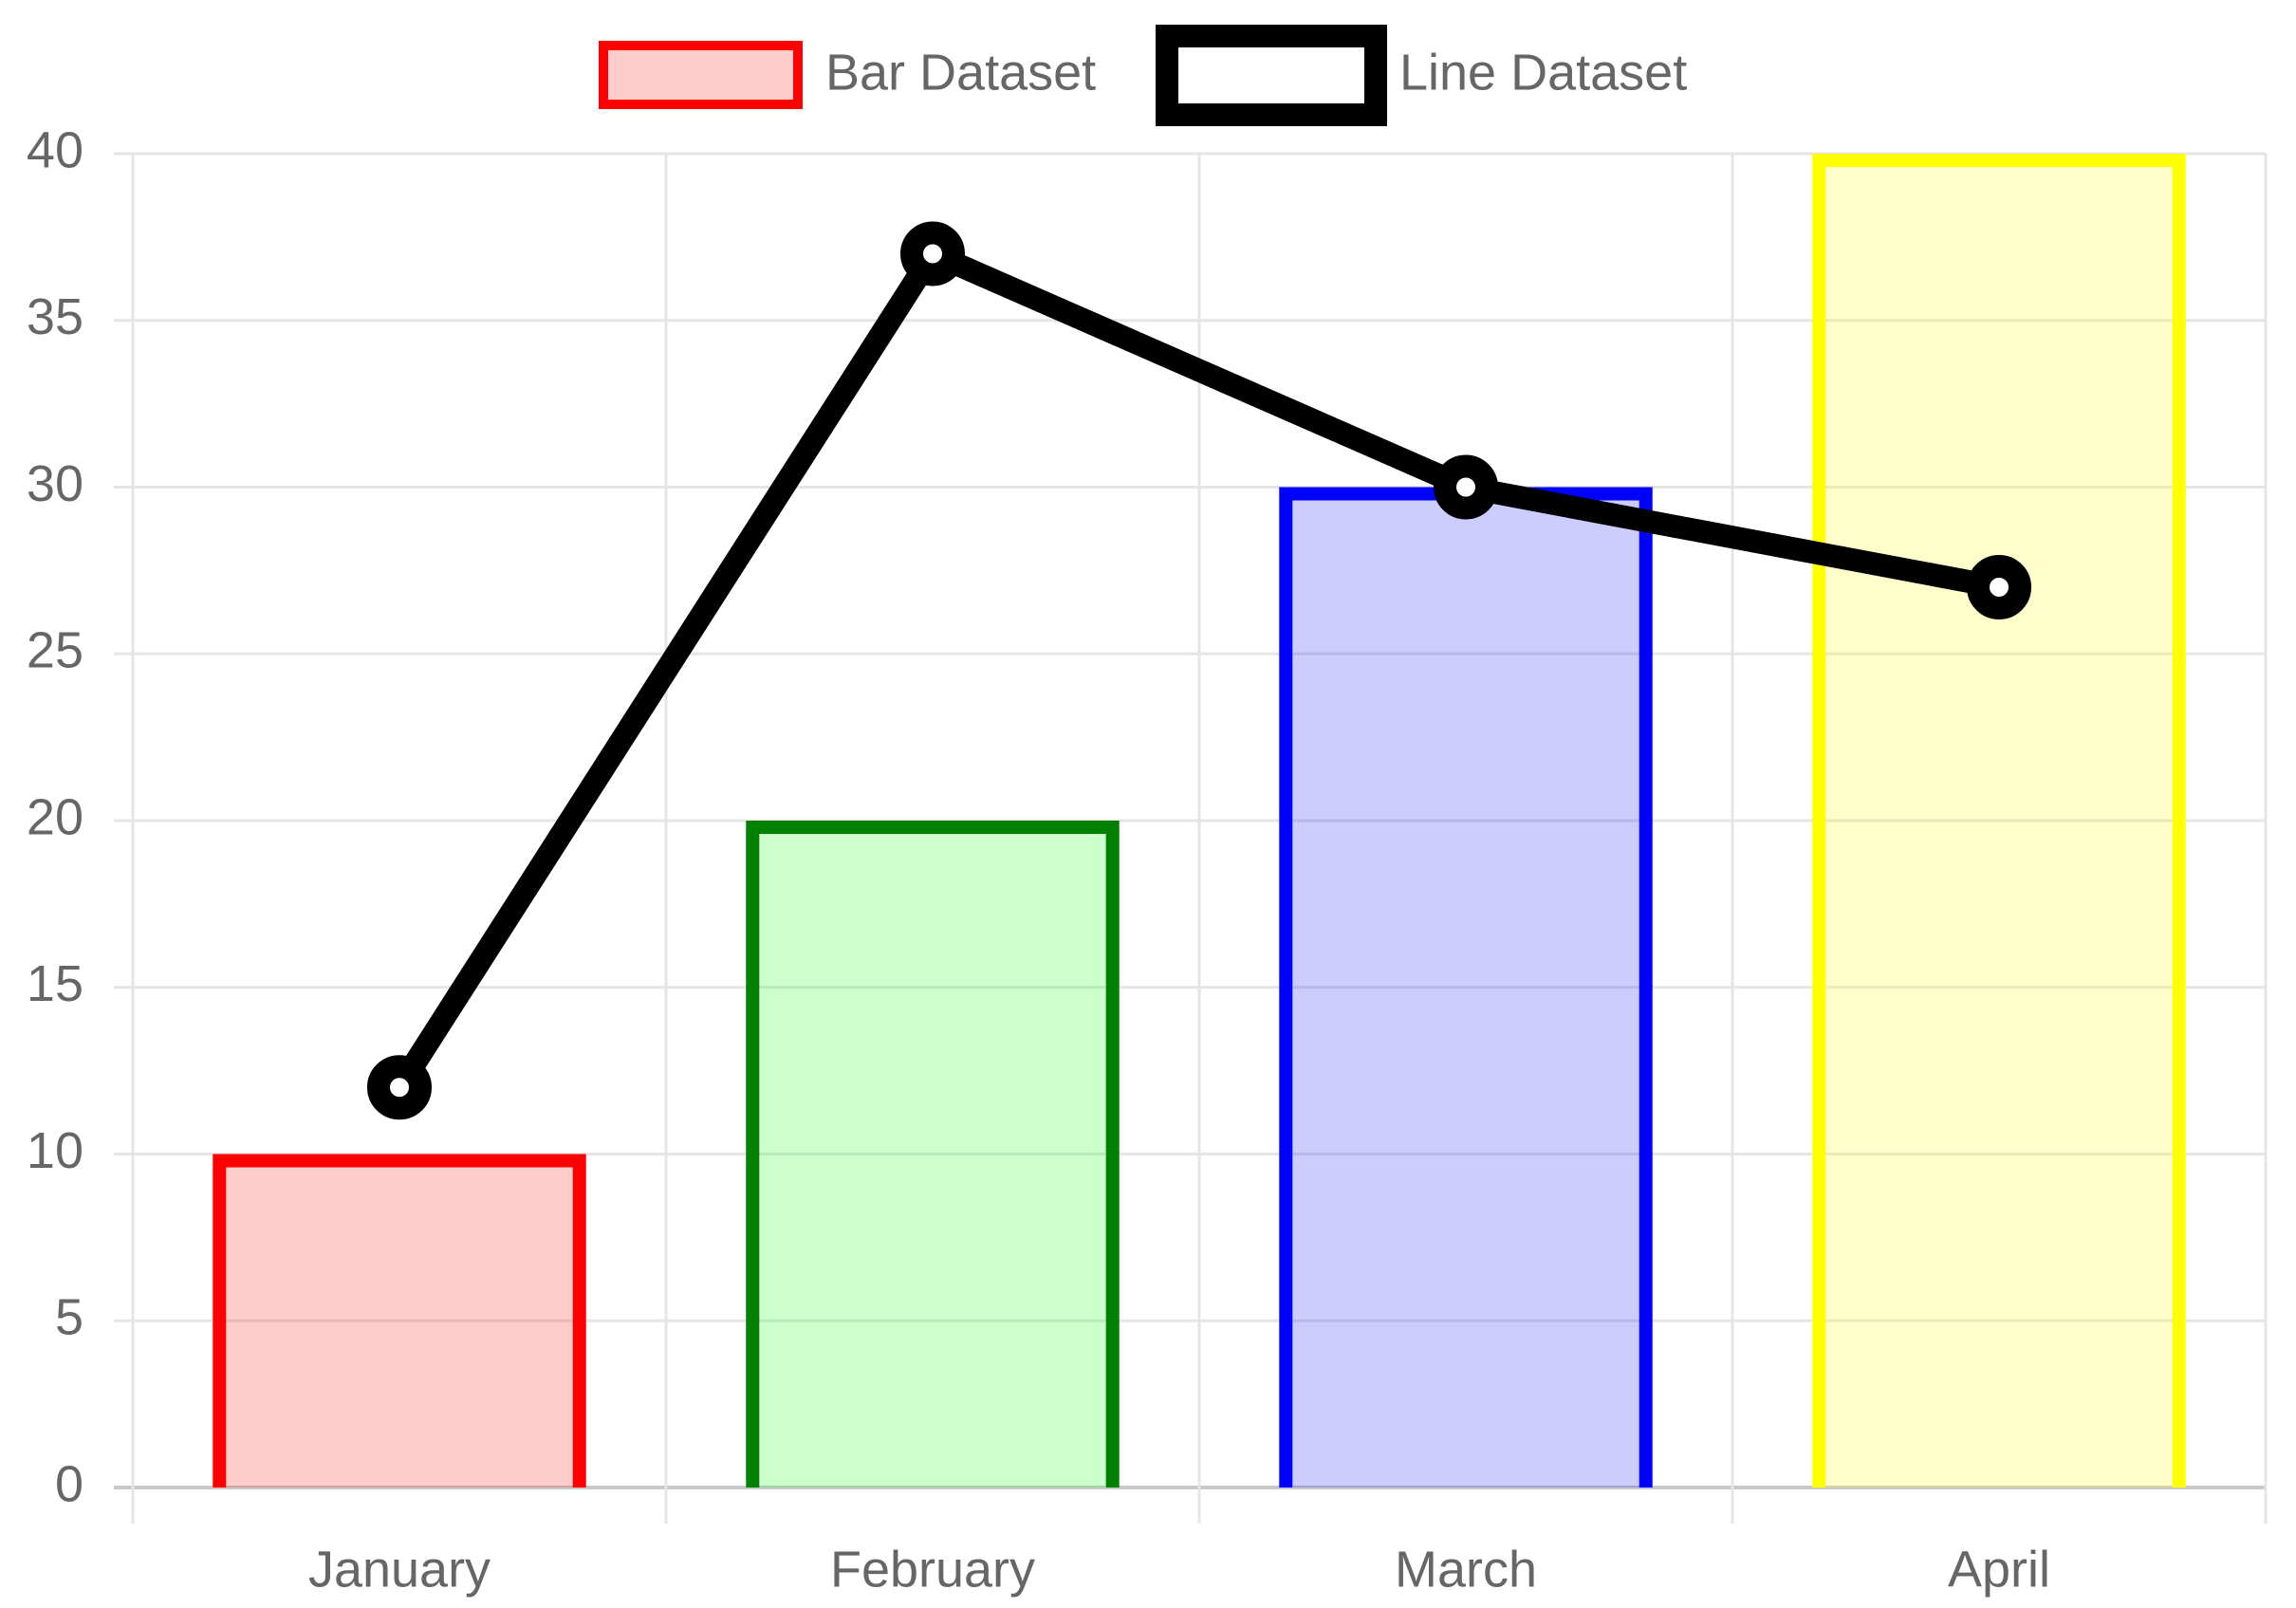 This screenshot has width=2296, height=1608. I want to click on bar-border-april, so click(1999, 821).